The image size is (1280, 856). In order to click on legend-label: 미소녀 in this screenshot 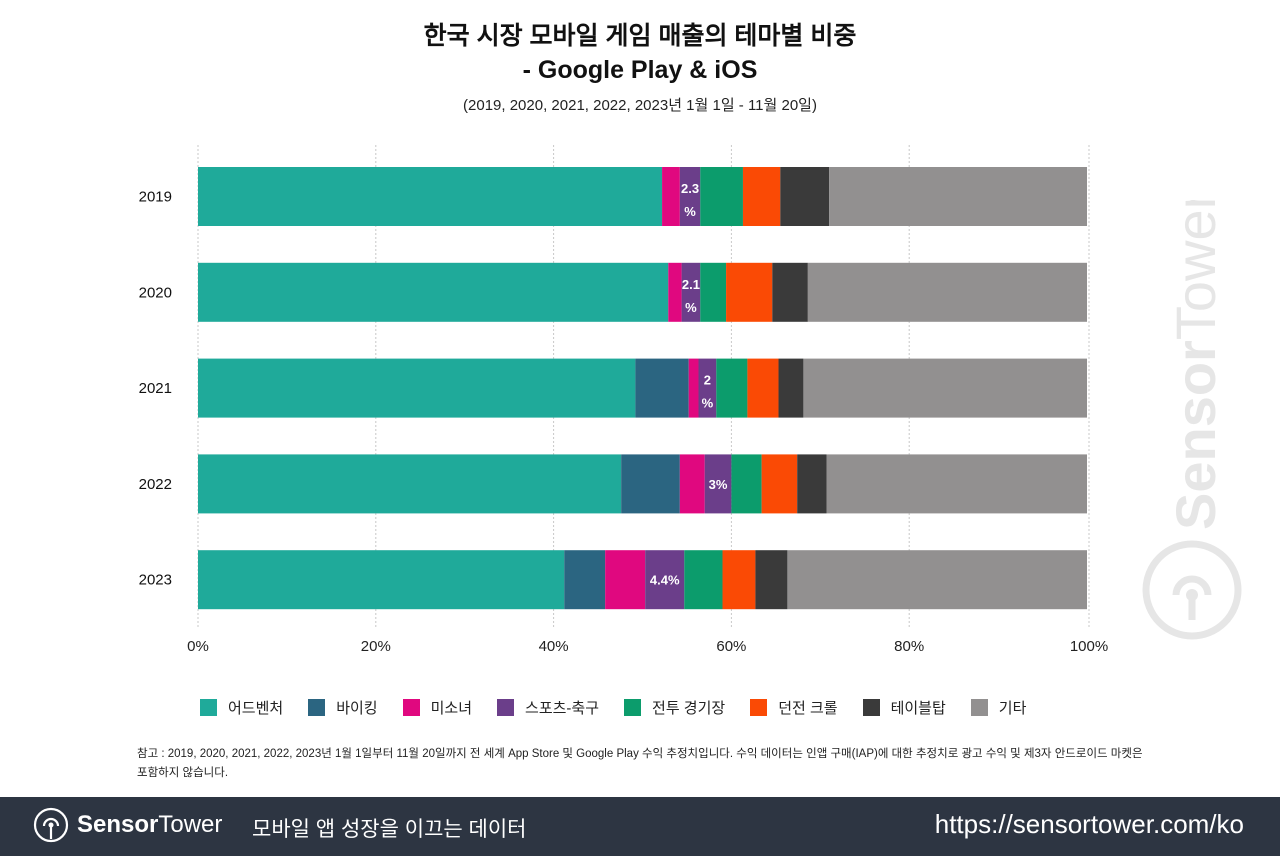, I will do `click(451, 708)`.